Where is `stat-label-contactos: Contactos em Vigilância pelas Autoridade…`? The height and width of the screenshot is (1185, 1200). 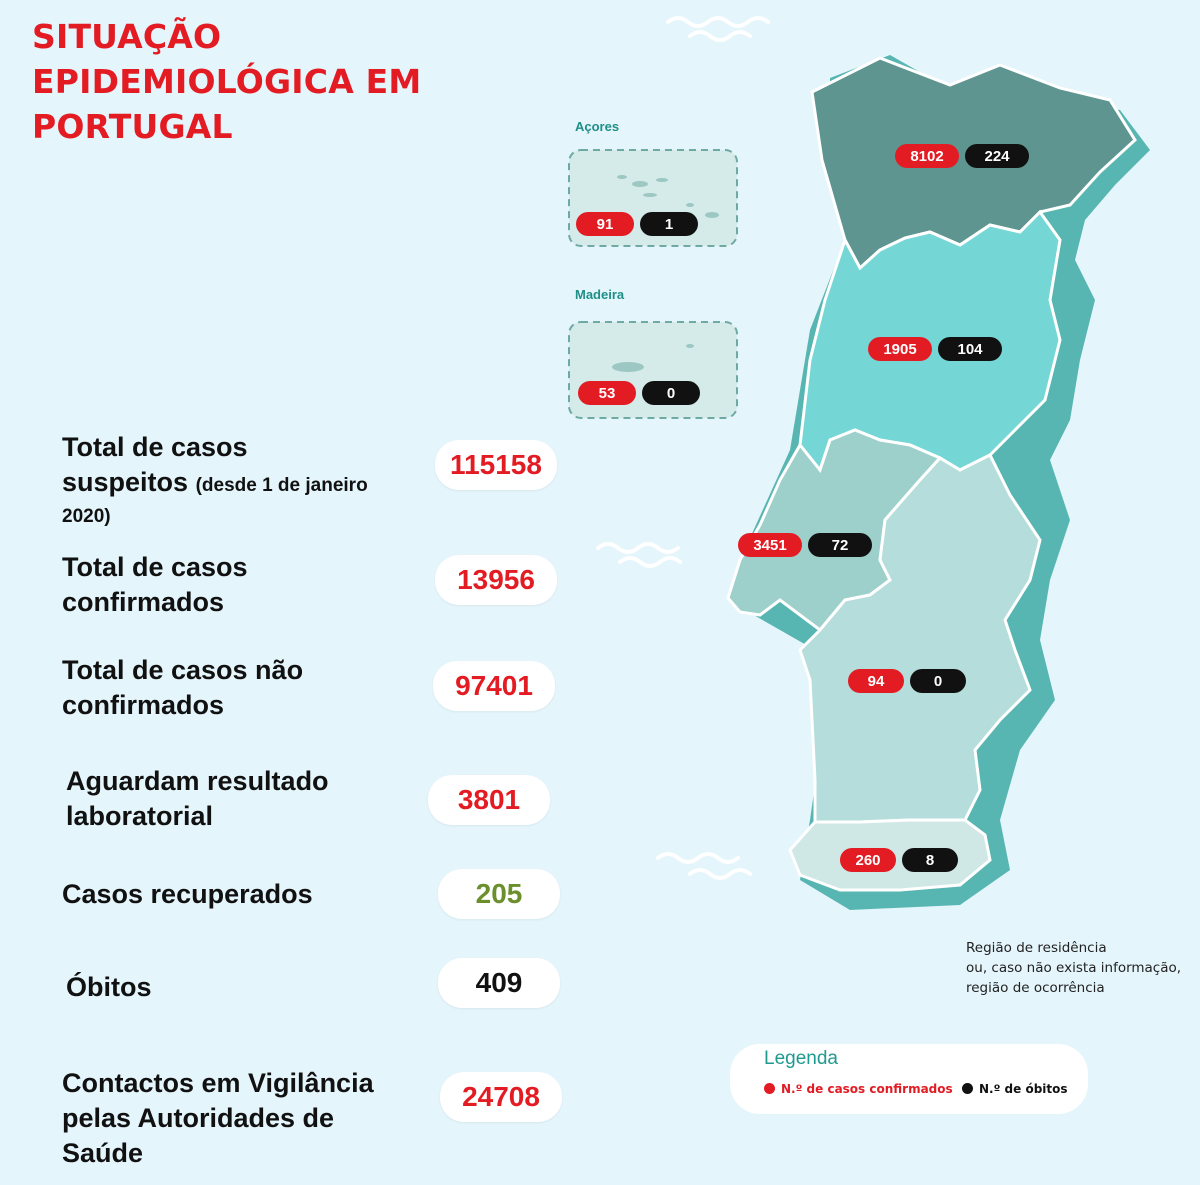
stat-label-contactos: Contactos em Vigilância pelas Autoridade… is located at coordinates (218, 1118).